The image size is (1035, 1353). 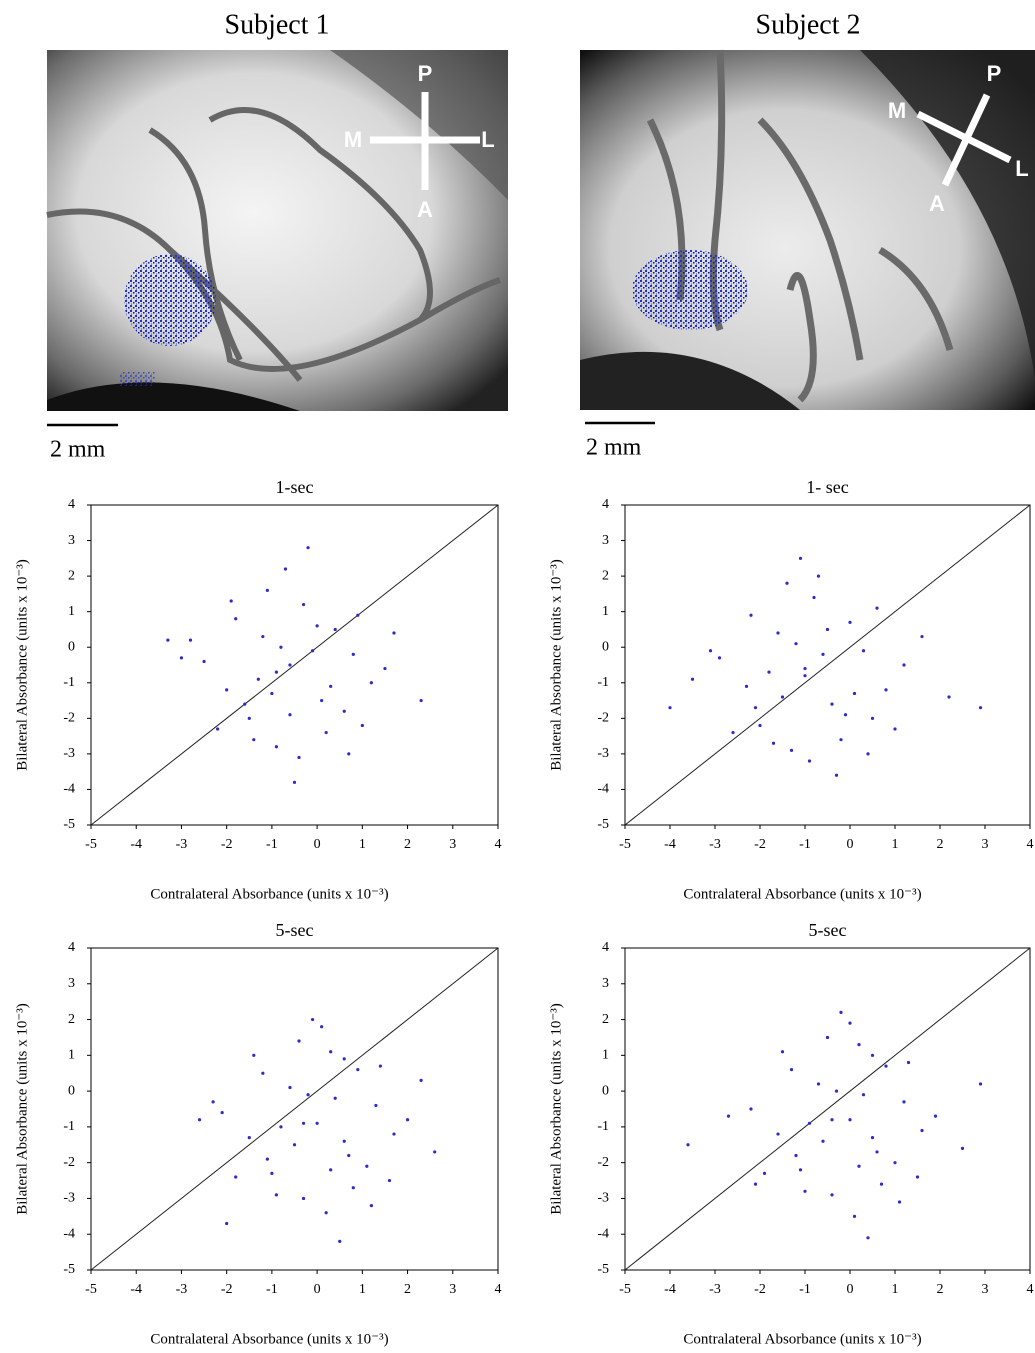 I want to click on x-tick-label: 0, so click(x=850, y=844).